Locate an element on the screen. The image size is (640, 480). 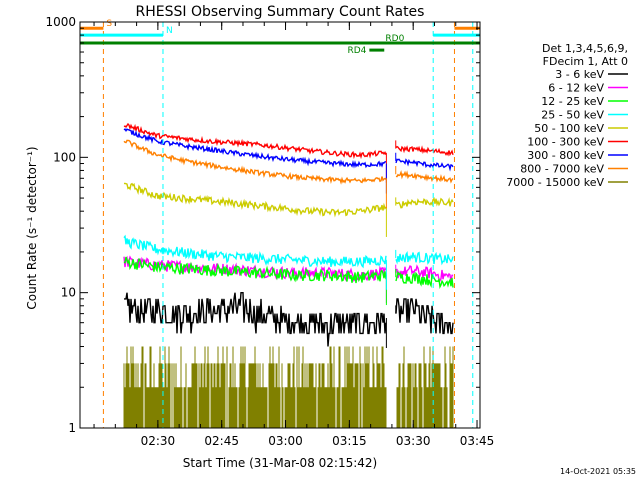
x-tick-label: 02:30 is located at coordinates (158, 441).